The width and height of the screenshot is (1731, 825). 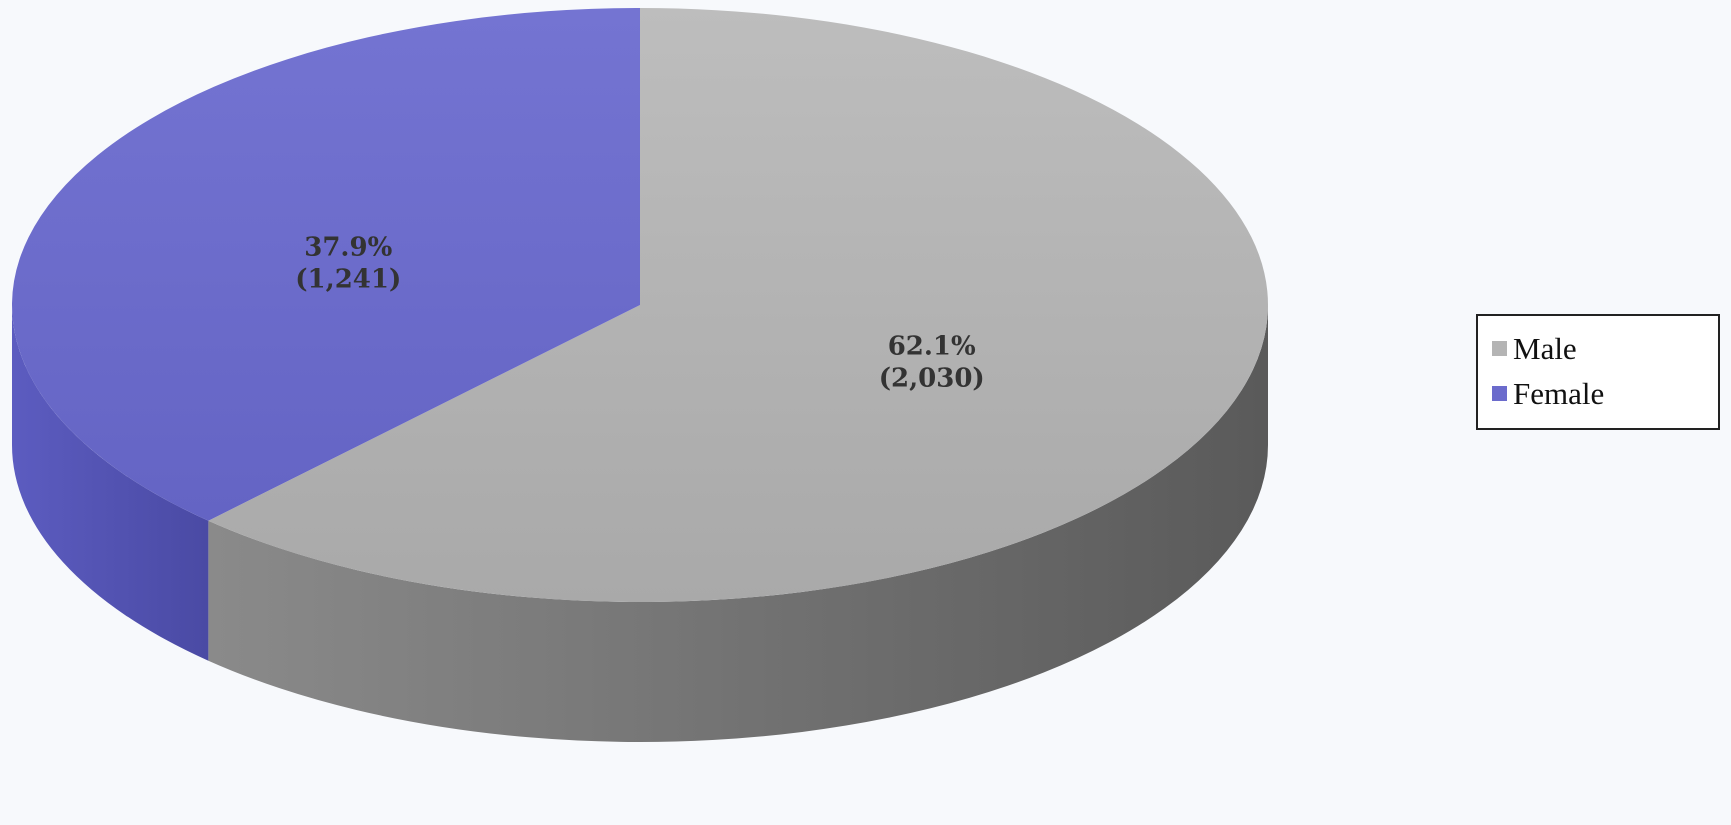 I want to click on data-label-male: 62.1% (2,030), so click(x=932, y=362).